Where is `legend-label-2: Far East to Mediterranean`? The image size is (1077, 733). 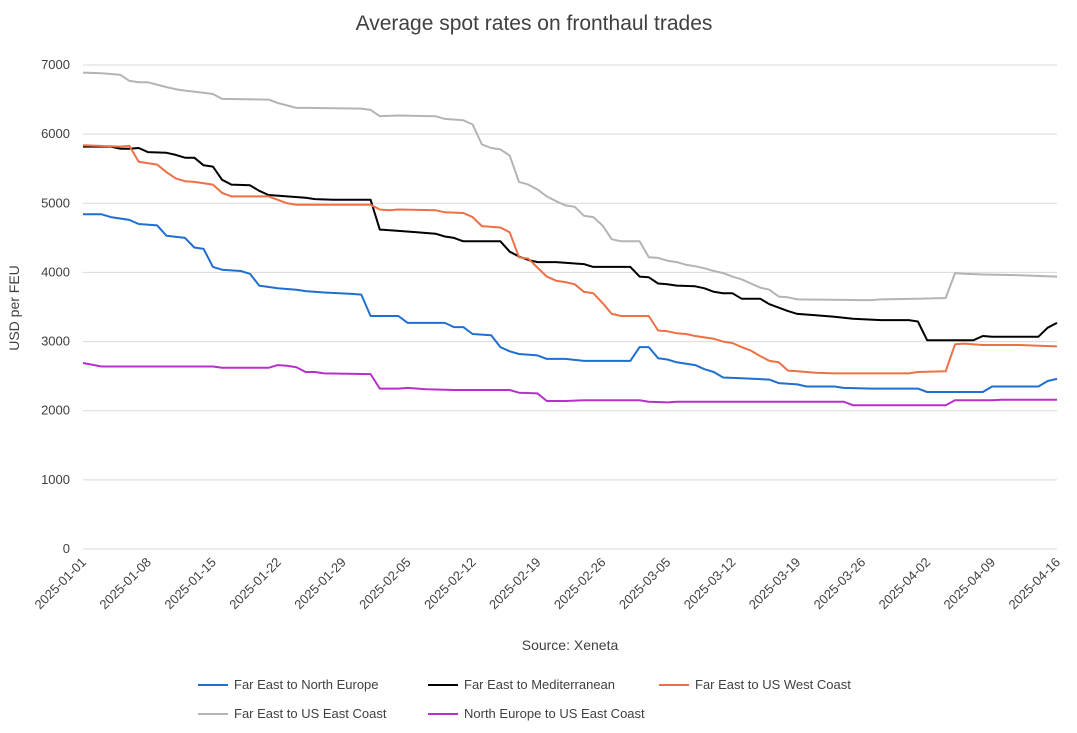 legend-label-2: Far East to Mediterranean is located at coordinates (539, 684).